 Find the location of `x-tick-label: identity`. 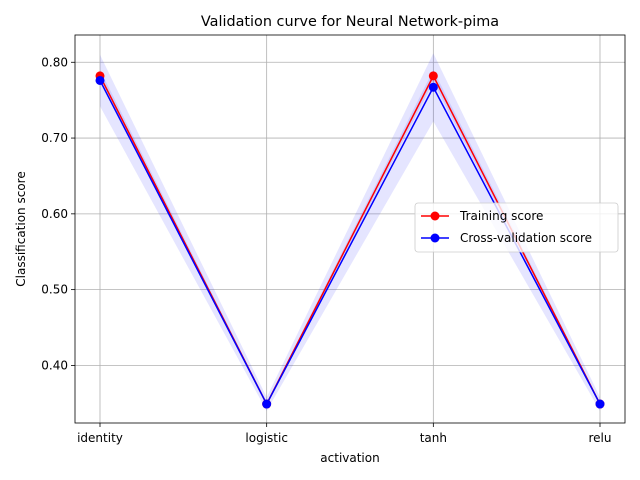

x-tick-label: identity is located at coordinates (100, 438).